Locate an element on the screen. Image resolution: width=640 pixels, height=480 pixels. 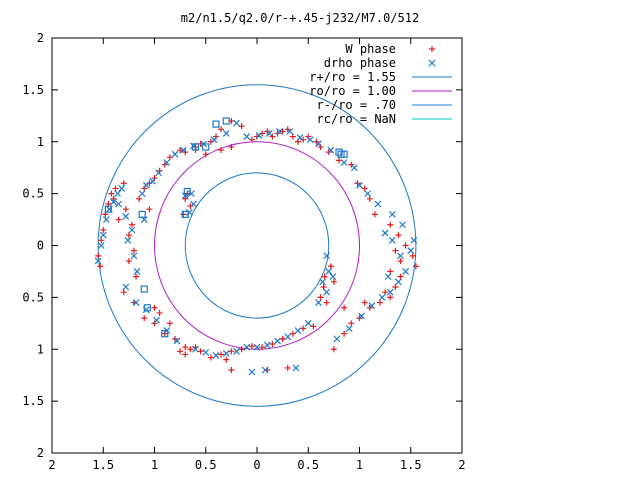
circle-radius-line is located at coordinates (257, 245).